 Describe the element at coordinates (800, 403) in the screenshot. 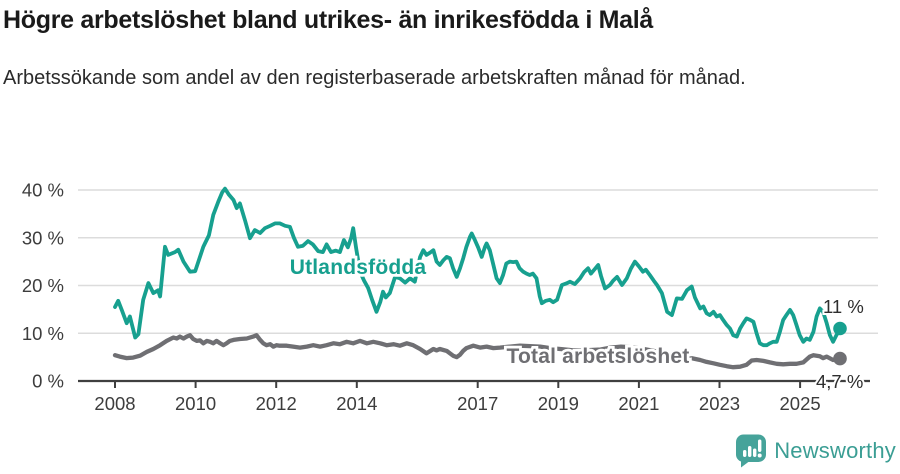

I see `x-axis-label: 2025` at that location.